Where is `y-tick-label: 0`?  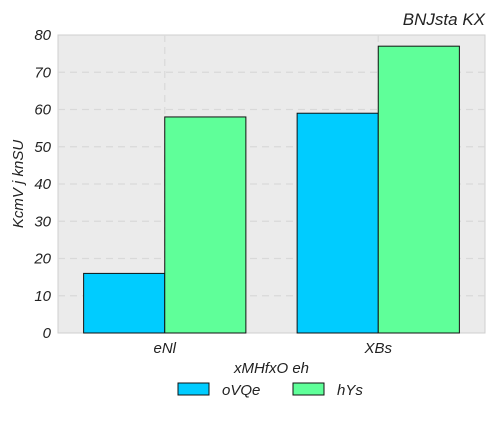 y-tick-label: 0 is located at coordinates (47, 333).